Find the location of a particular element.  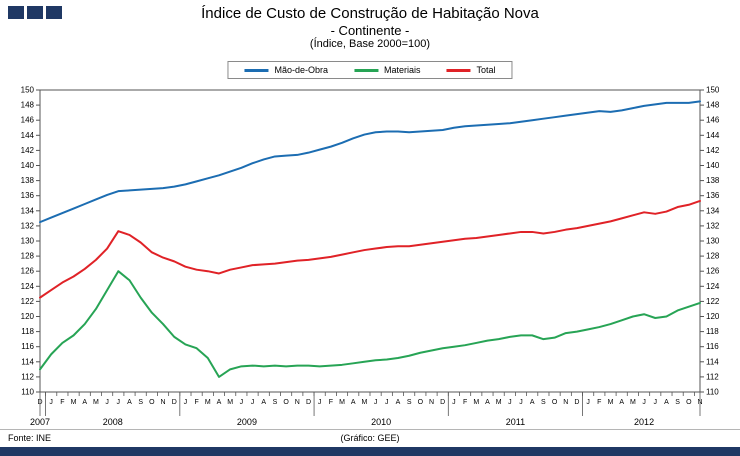

y-axis-tick-label-right: 112 is located at coordinates (712, 376).